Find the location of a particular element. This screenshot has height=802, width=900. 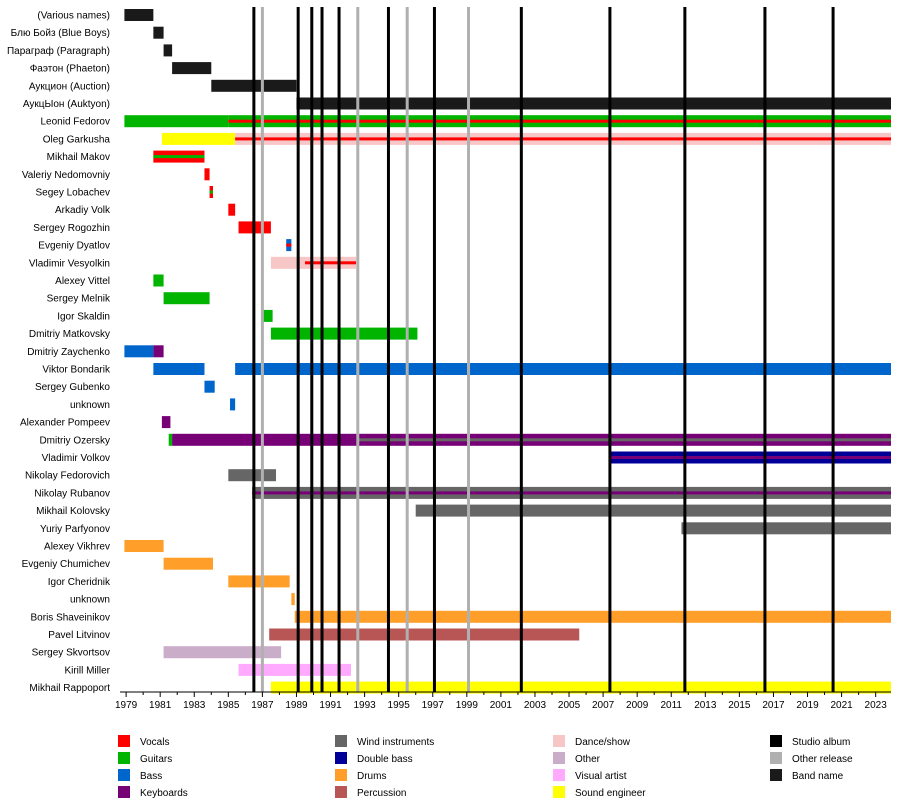

member-label: Dmitriy Zaychenko is located at coordinates (68, 352).